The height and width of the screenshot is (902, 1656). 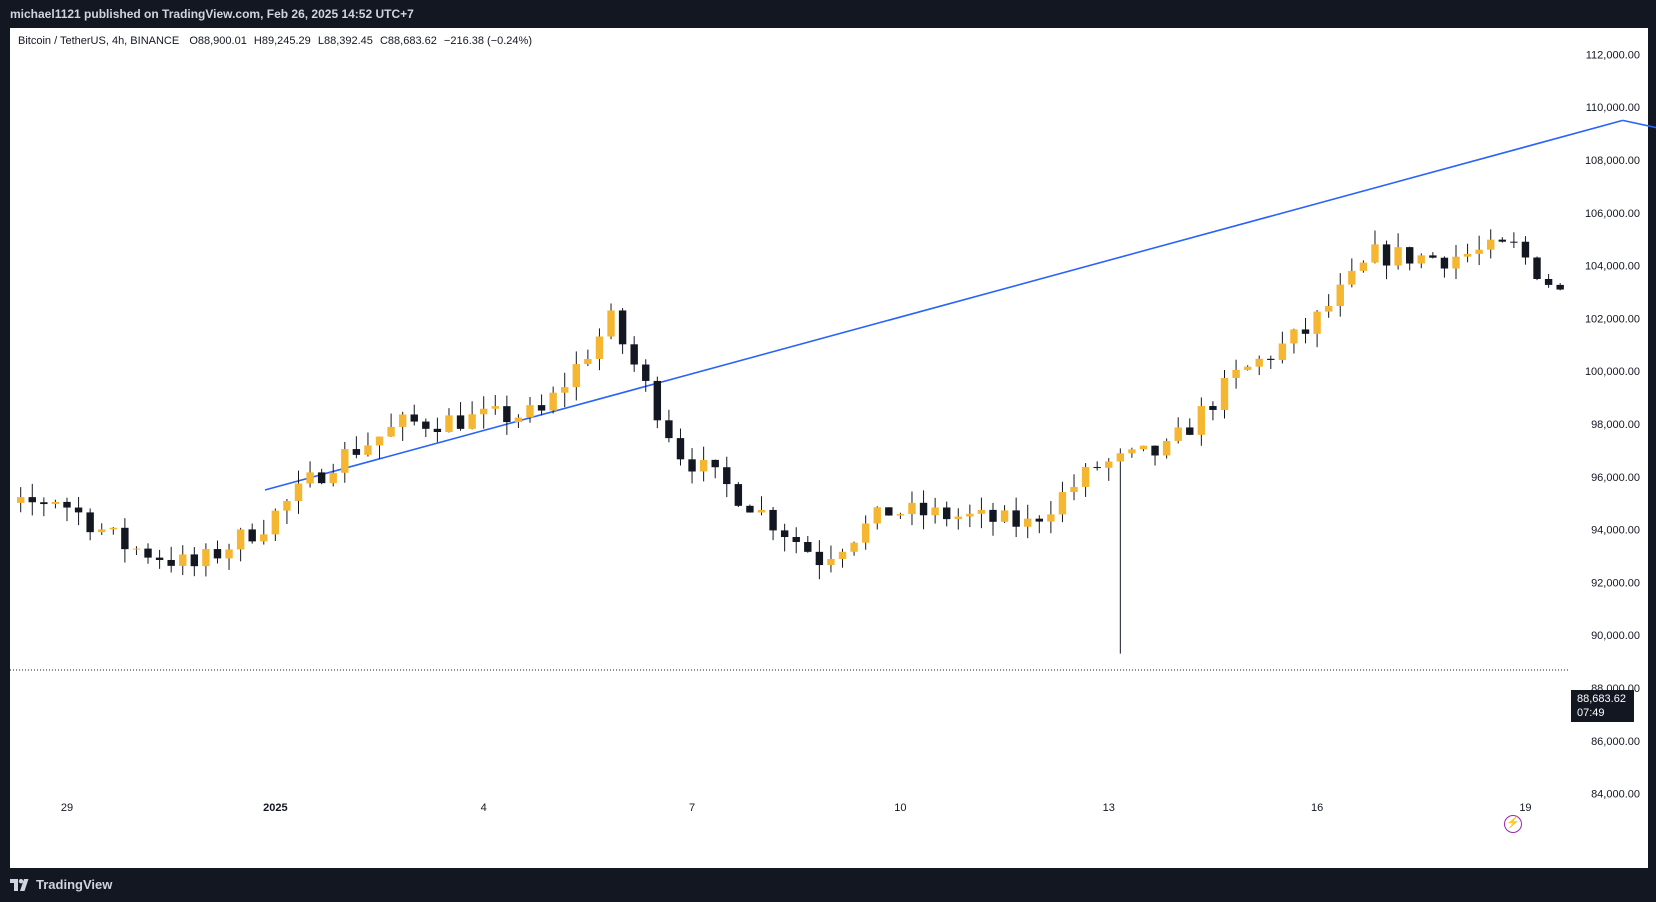 What do you see at coordinates (484, 808) in the screenshot?
I see `time-tick-label: 4` at bounding box center [484, 808].